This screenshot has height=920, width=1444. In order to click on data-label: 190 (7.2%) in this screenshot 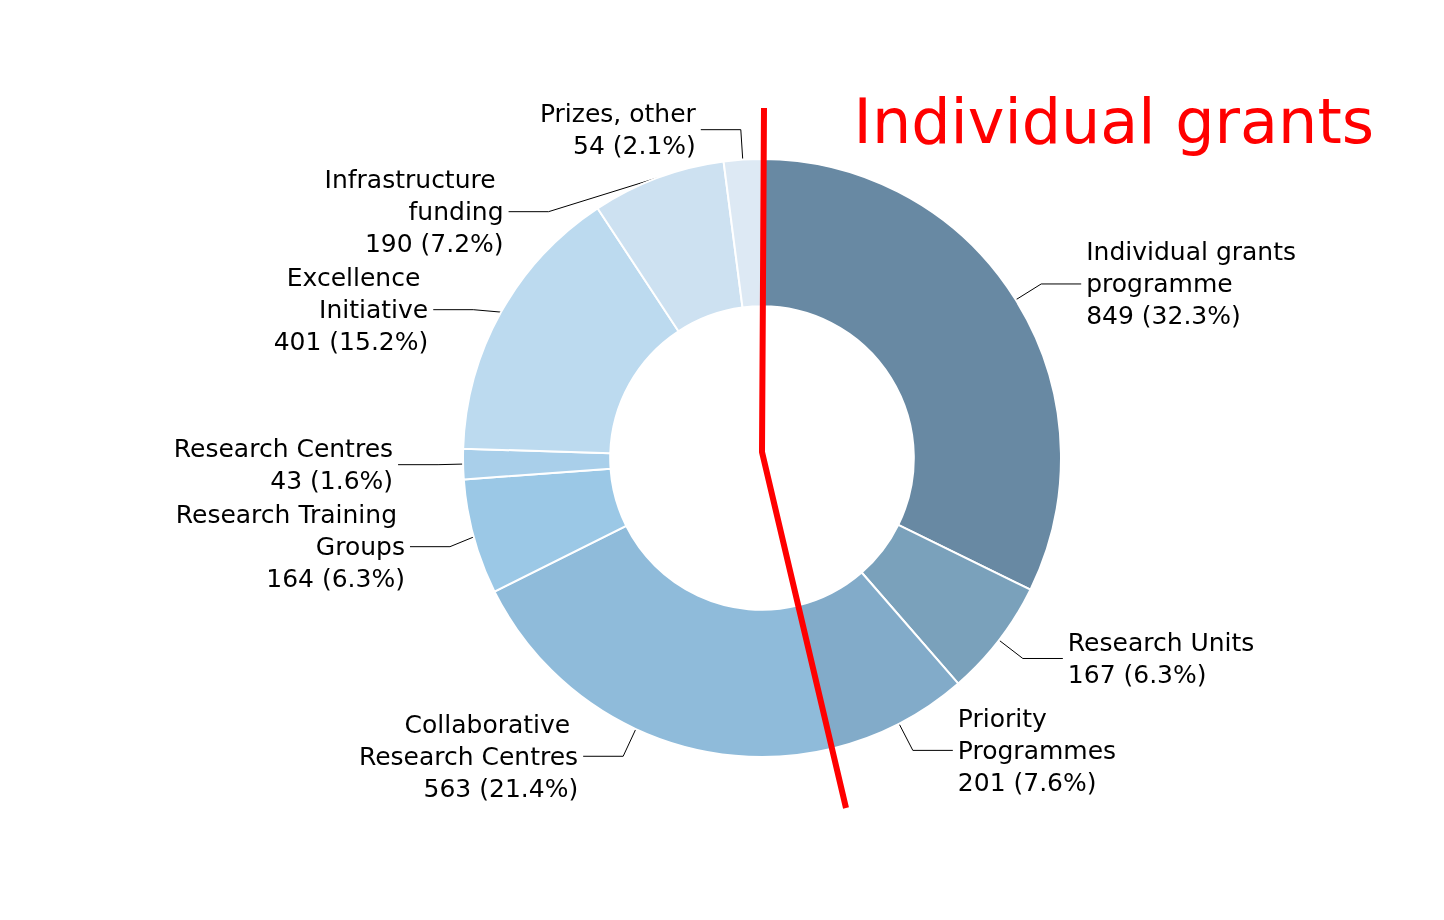, I will do `click(434, 244)`.